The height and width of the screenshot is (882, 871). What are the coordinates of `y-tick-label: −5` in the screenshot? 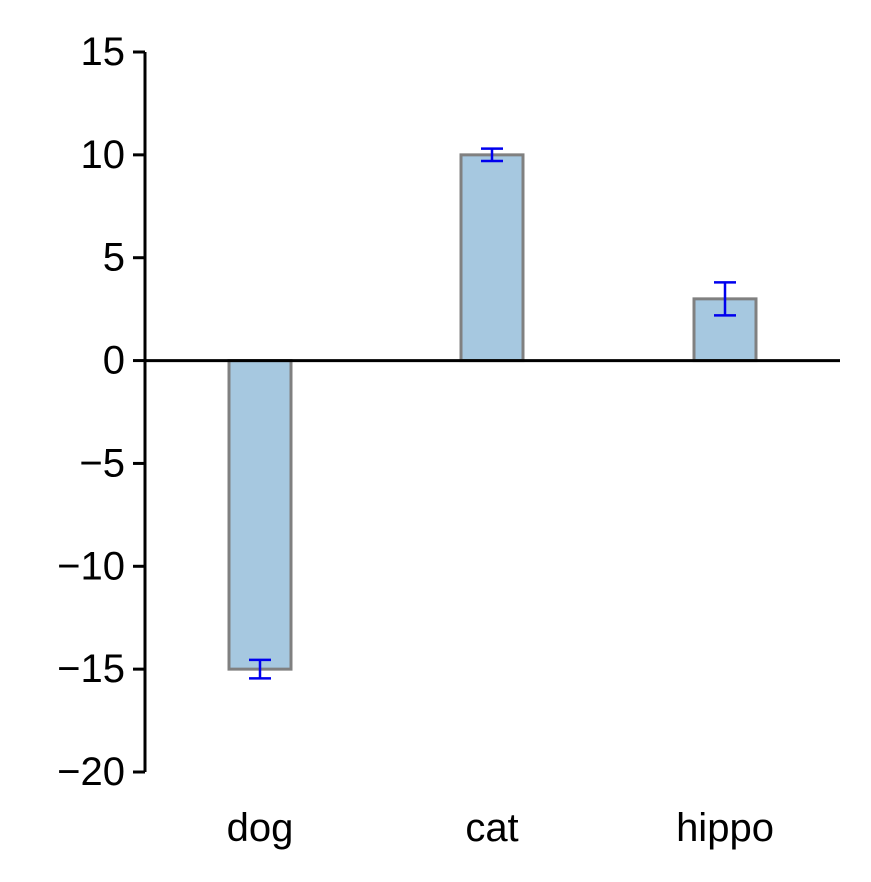 It's located at (102, 463).